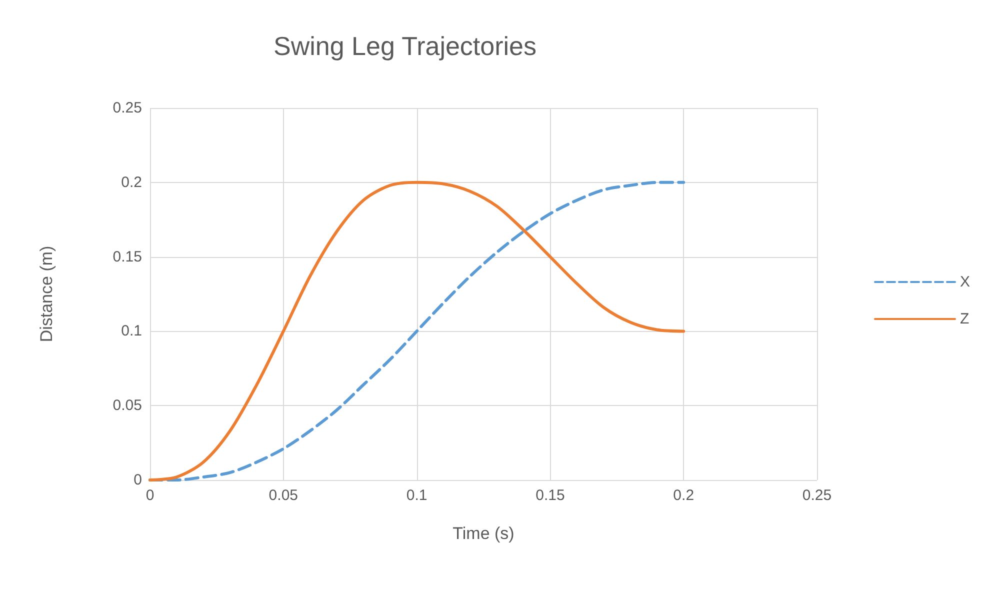 The image size is (995, 601). Describe the element at coordinates (127, 405) in the screenshot. I see `y-tick-label: 0.05` at that location.